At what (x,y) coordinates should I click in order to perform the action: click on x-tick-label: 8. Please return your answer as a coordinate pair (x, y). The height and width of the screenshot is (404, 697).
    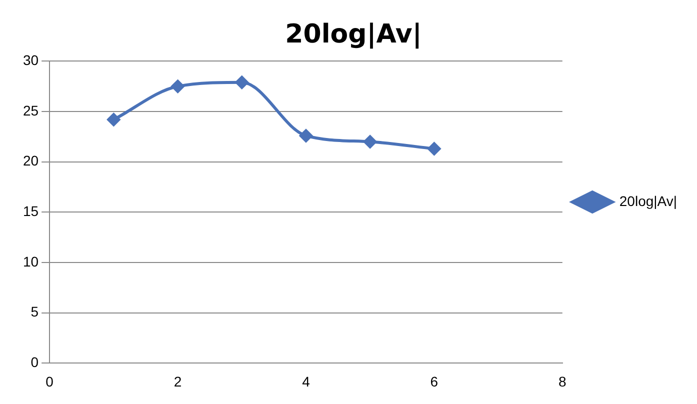
    Looking at the image, I should click on (562, 381).